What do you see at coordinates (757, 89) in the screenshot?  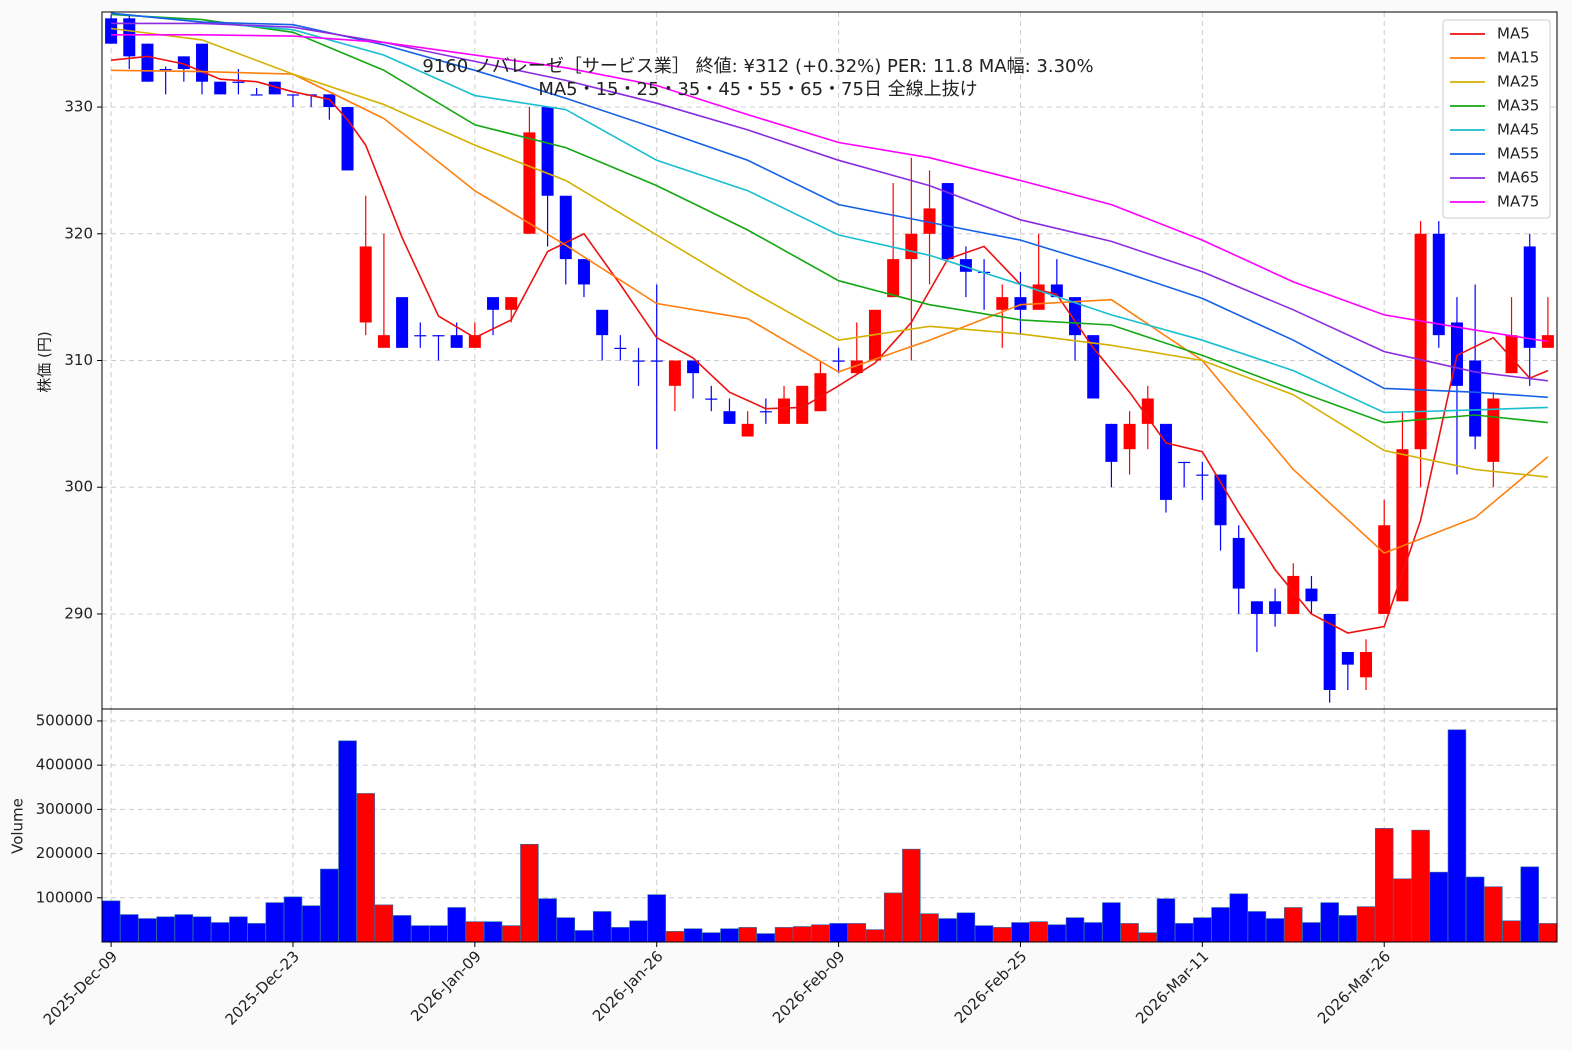 I see `chart-subtitle: MA5・15・25・35・45・55・65・75日 全線上抜け` at bounding box center [757, 89].